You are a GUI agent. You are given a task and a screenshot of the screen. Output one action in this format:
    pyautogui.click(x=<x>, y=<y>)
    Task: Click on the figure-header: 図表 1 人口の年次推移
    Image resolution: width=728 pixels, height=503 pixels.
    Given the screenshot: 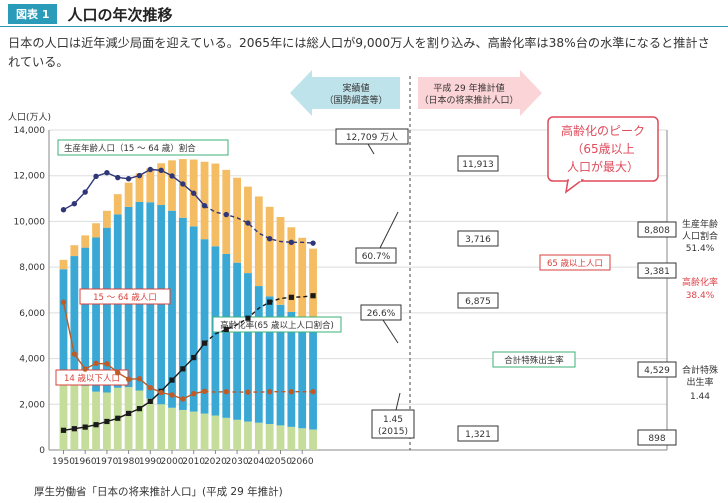 What is the action you would take?
    pyautogui.click(x=90, y=14)
    